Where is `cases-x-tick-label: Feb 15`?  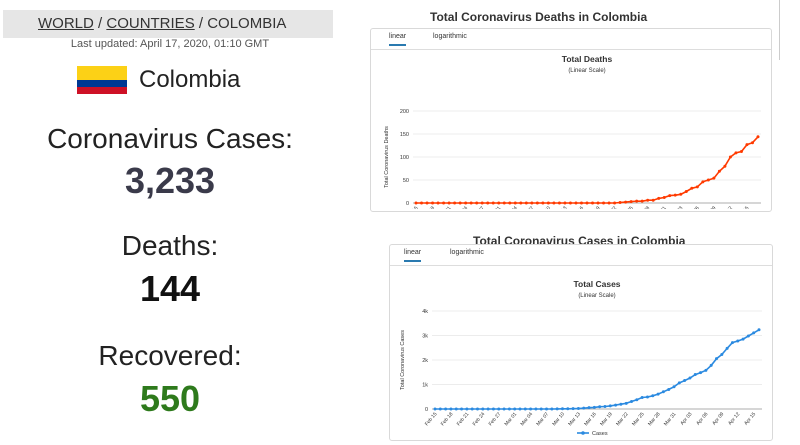 cases-x-tick-label: Feb 15 is located at coordinates (431, 419).